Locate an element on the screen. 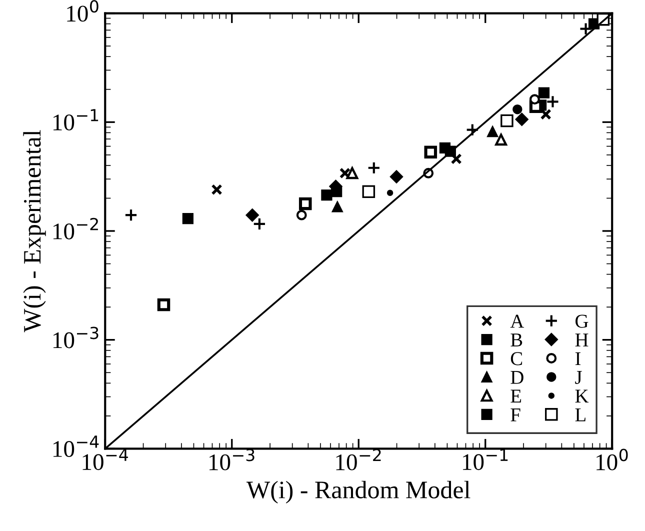 Image resolution: width=645 pixels, height=531 pixels. legend-label: B is located at coordinates (516, 340).